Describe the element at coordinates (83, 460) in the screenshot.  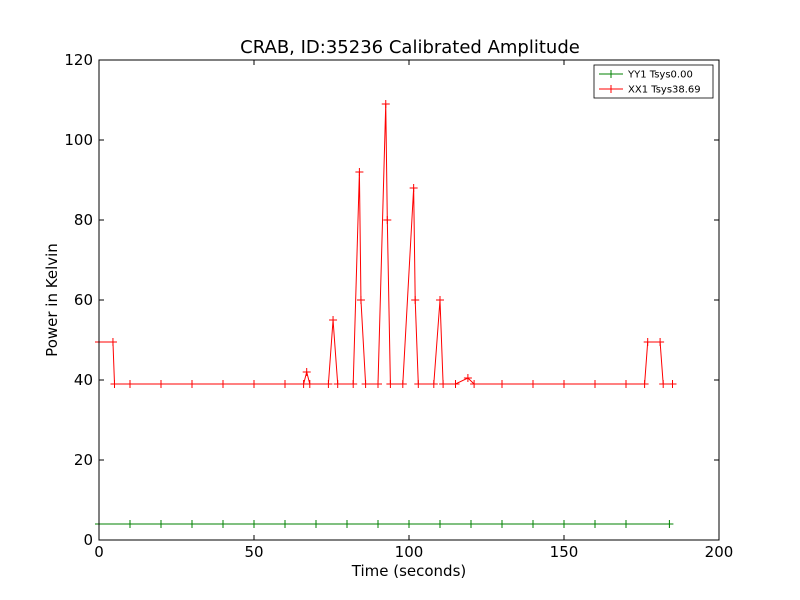
I see `y-tick-label-1: 20` at that location.